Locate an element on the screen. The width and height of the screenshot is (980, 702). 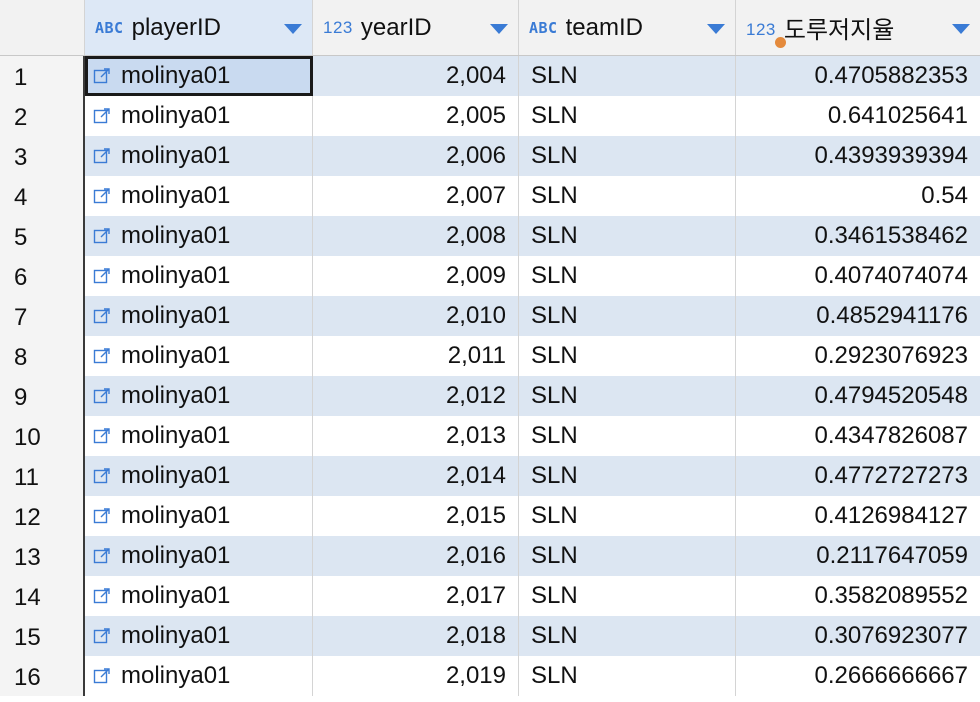
cell-yearid: 2,018 is located at coordinates (416, 636).